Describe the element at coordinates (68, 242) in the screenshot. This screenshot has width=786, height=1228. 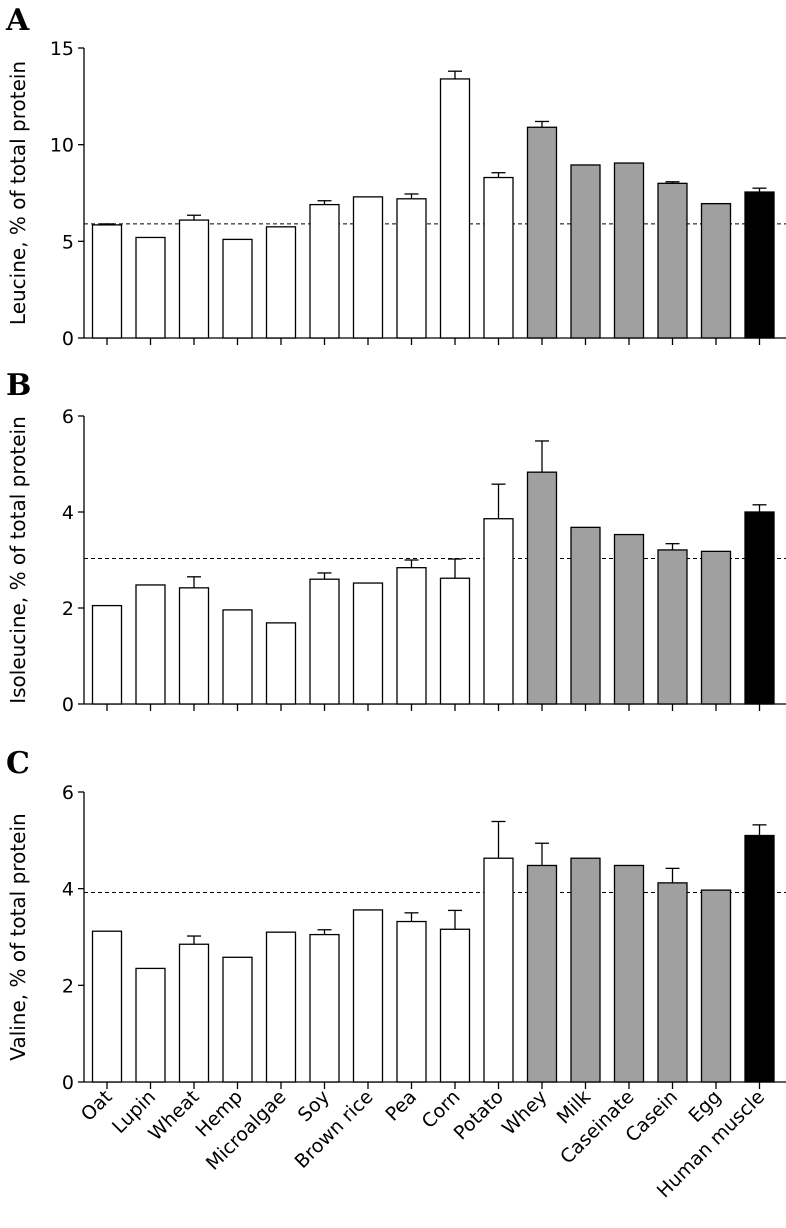
I see `y-tick-label: 5` at that location.